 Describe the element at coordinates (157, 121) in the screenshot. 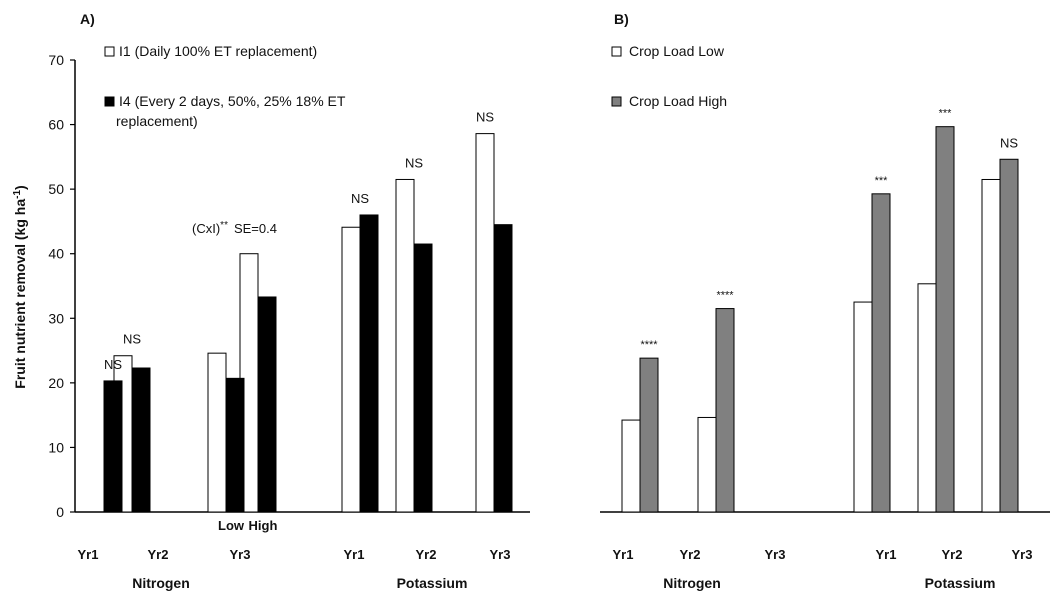

I see `panel-a-legend-label: replacement)` at that location.